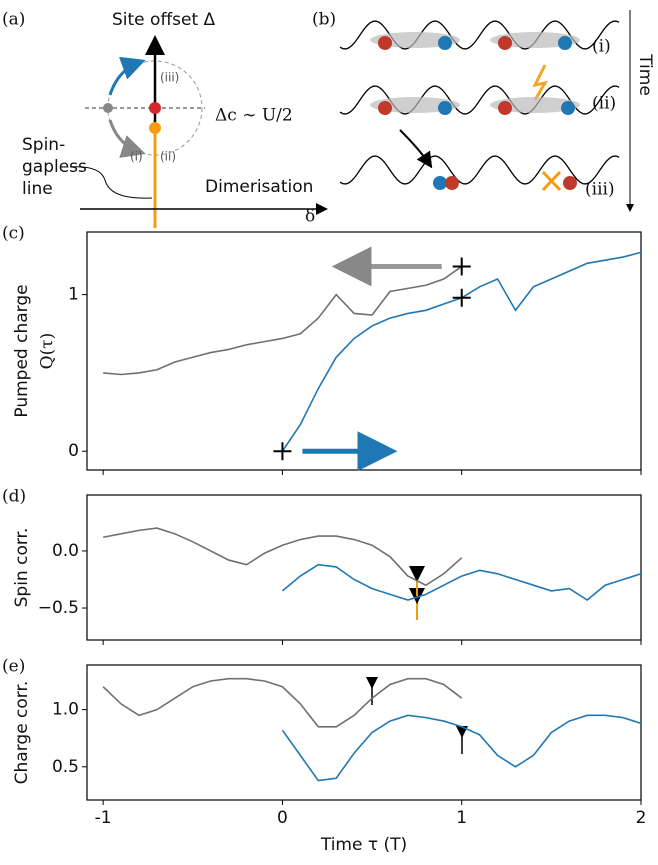 The image size is (658, 865). Describe the element at coordinates (540, 82) in the screenshot. I see `bolt` at that location.